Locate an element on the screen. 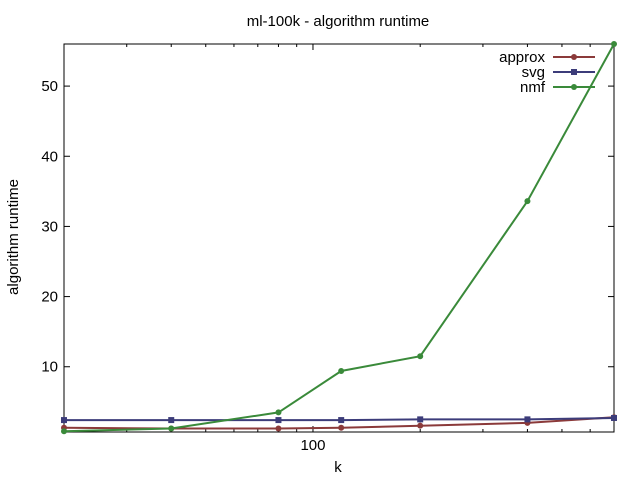 The image size is (640, 480). y-tick-label: 10 is located at coordinates (49, 367).